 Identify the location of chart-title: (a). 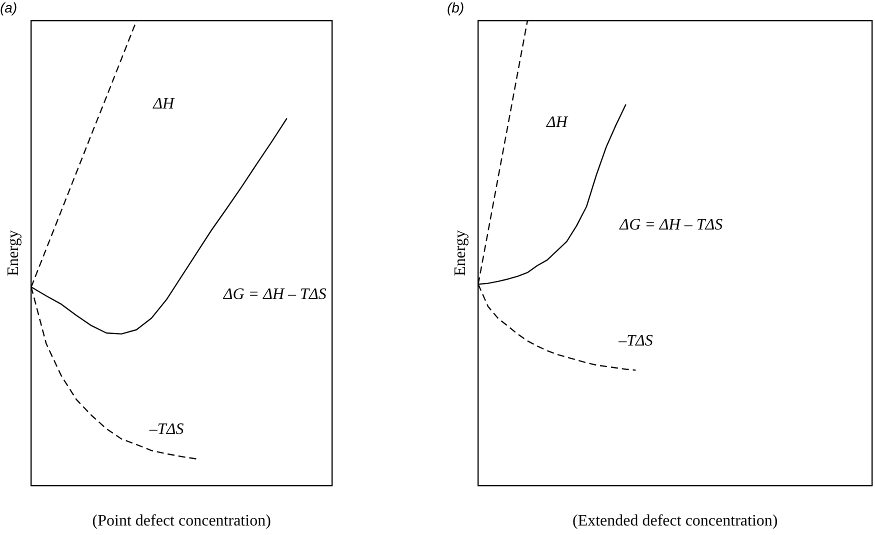
(9, 8).